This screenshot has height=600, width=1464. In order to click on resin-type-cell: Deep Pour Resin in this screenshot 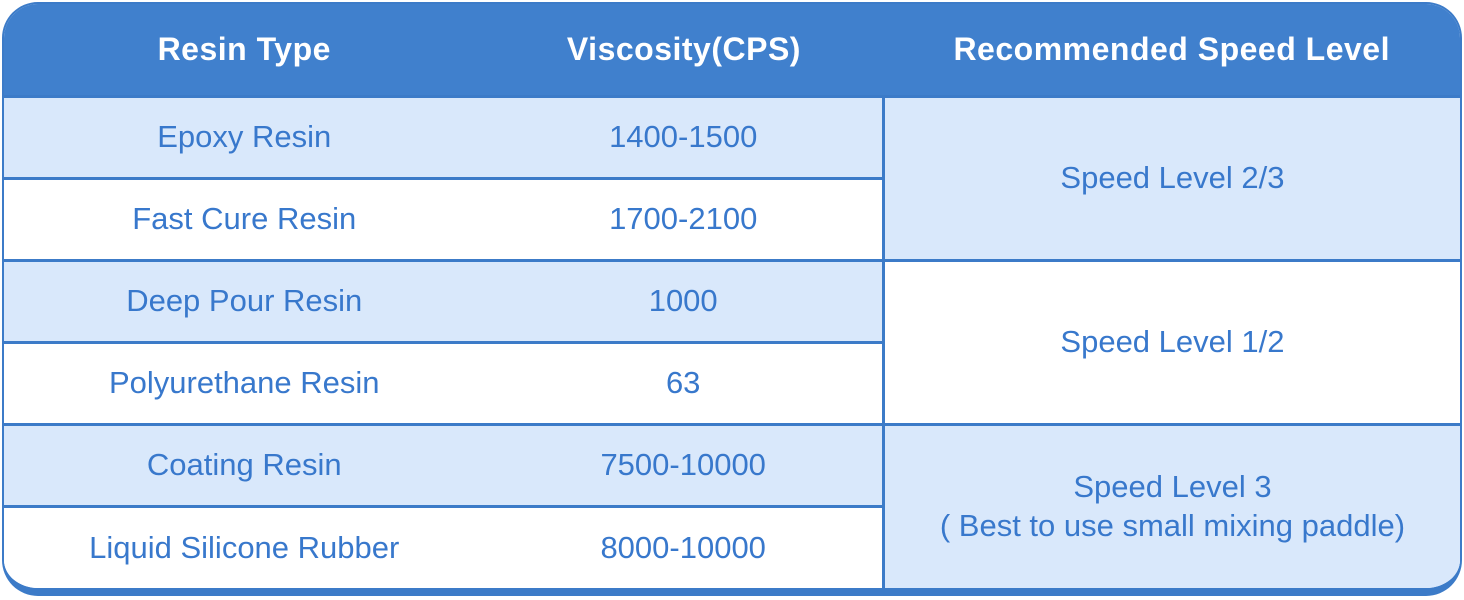, I will do `click(244, 300)`.